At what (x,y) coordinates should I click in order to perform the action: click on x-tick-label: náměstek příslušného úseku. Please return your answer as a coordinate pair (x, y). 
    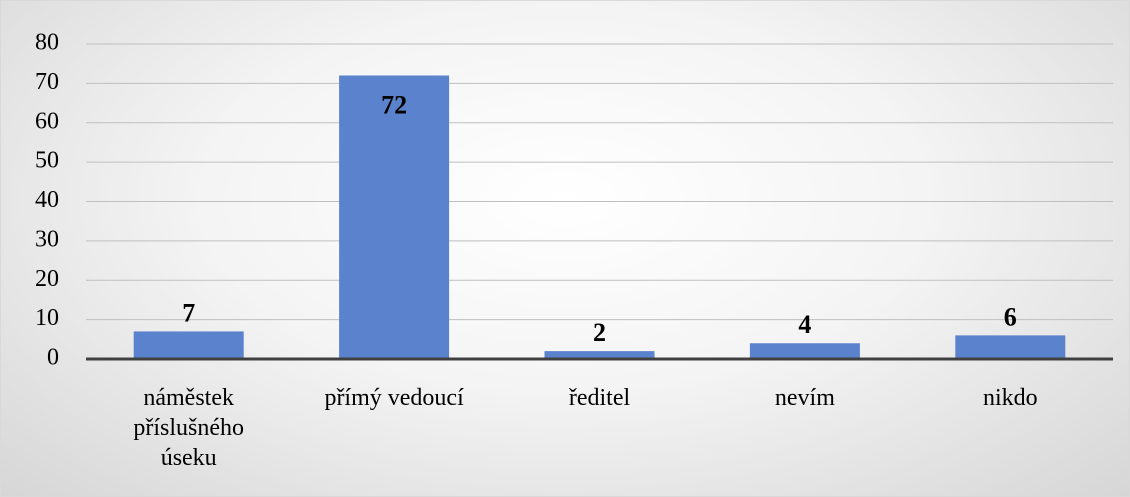
    Looking at the image, I should click on (189, 428).